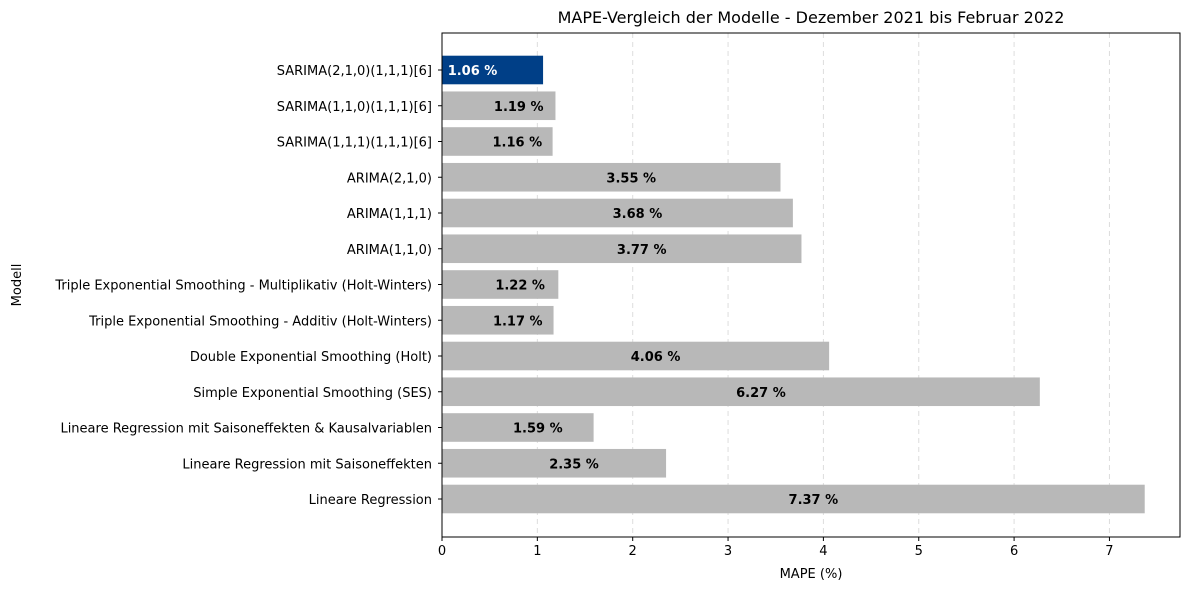 This screenshot has height=590, width=1189. What do you see at coordinates (761, 393) in the screenshot?
I see `data-label: 6.27 %` at bounding box center [761, 393].